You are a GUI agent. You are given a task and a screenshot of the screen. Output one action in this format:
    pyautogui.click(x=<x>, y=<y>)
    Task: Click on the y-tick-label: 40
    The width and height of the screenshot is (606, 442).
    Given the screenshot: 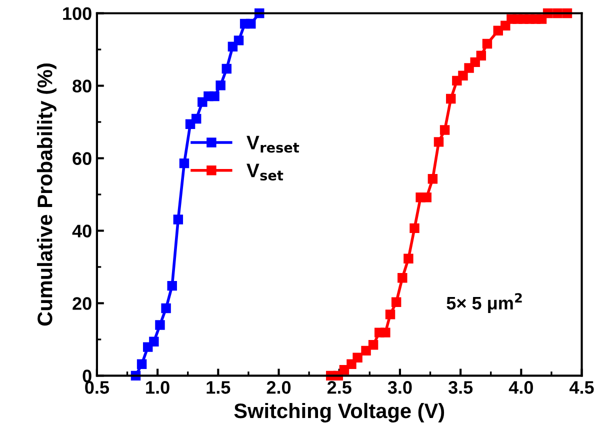 What is the action you would take?
    pyautogui.click(x=82, y=231)
    